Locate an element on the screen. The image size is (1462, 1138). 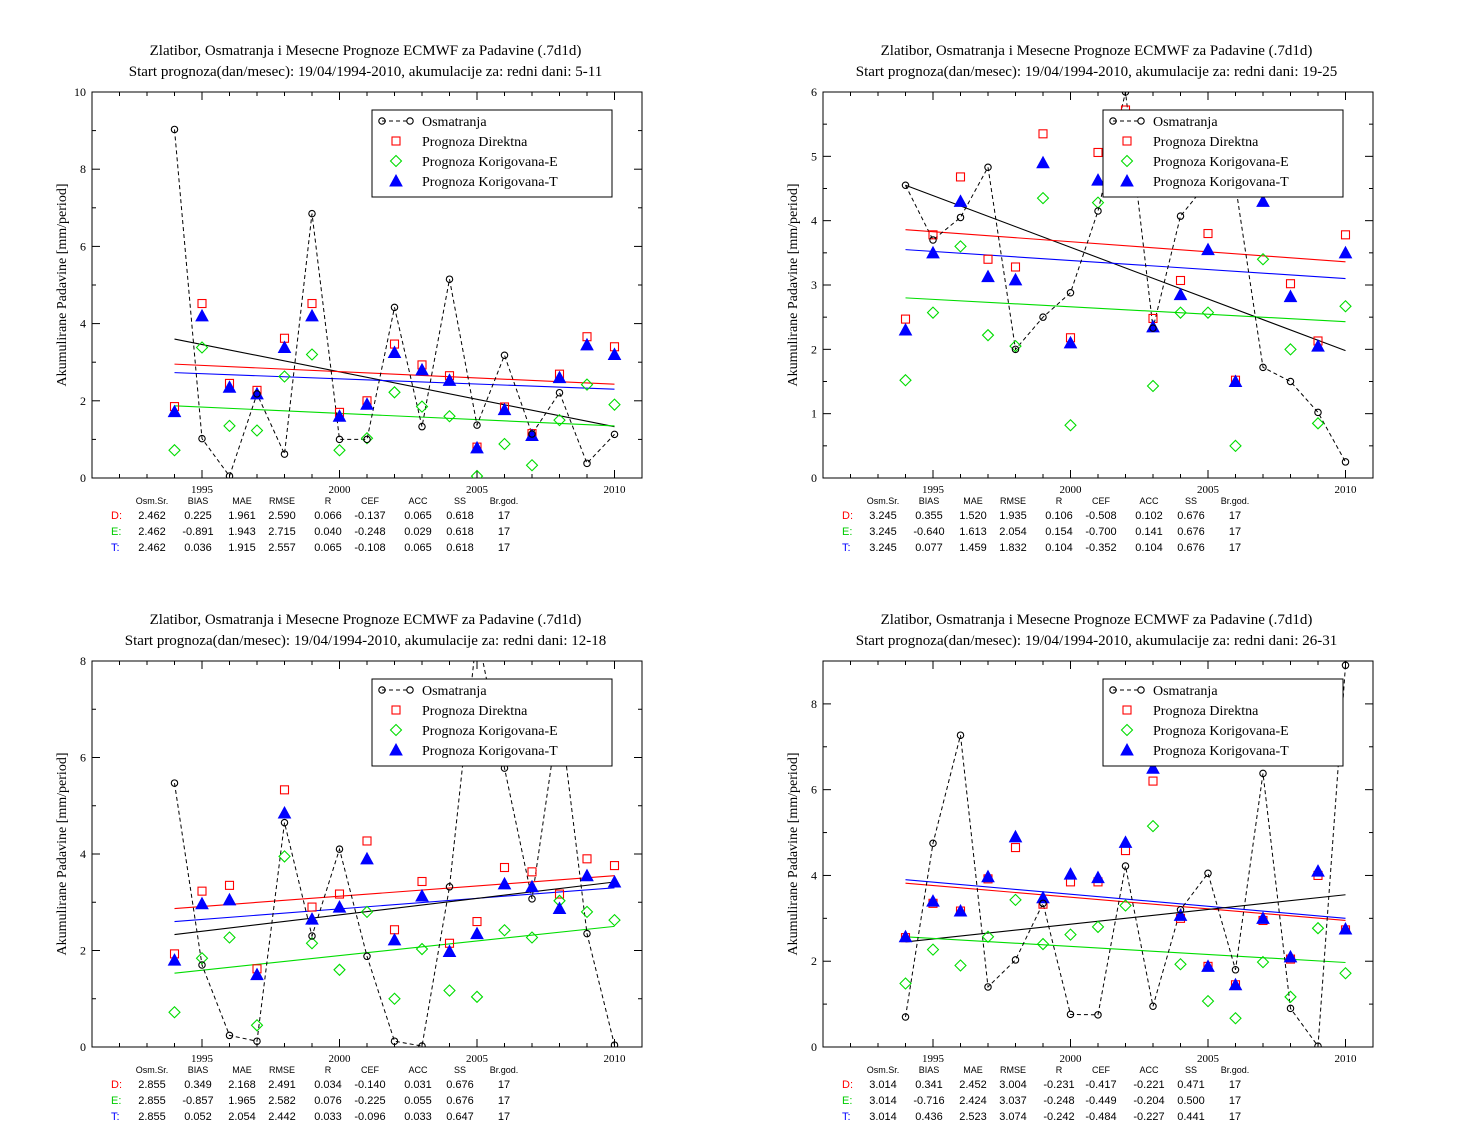
stats-cell: 0.676 is located at coordinates (1191, 516).